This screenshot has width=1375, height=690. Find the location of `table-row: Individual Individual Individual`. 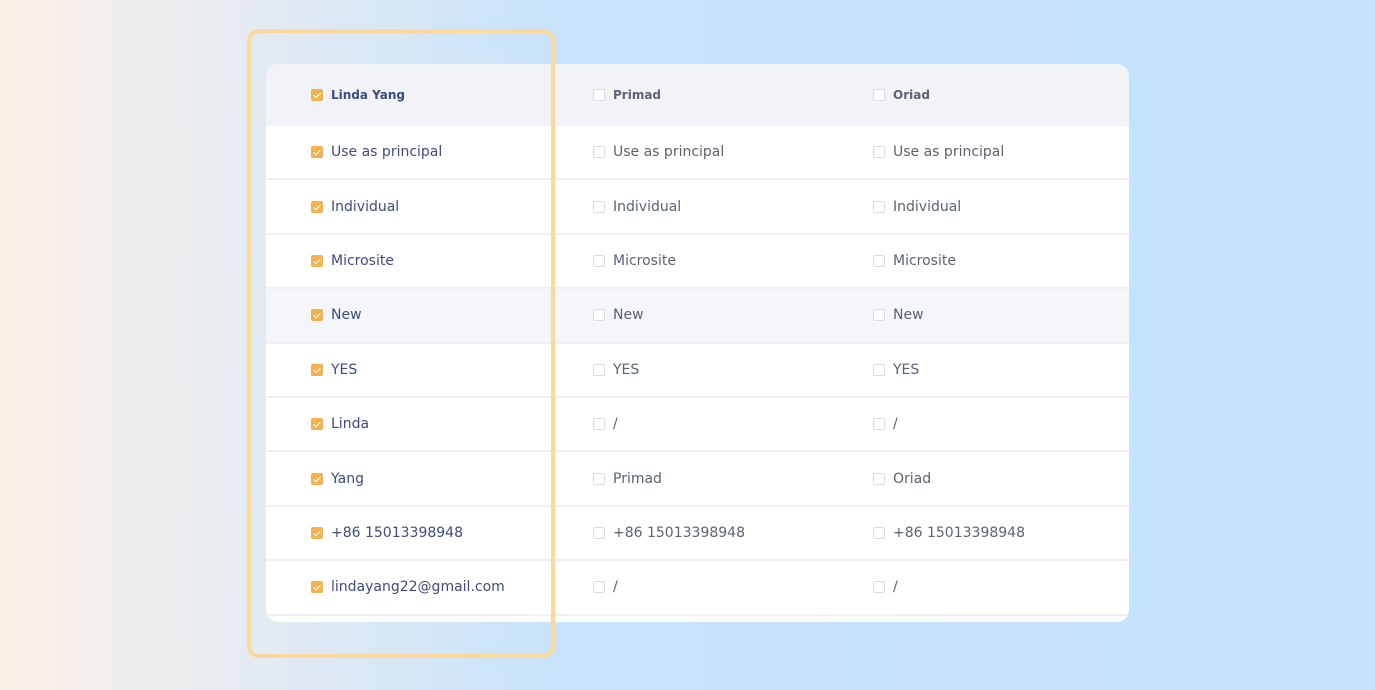

table-row: Individual Individual Individual is located at coordinates (697, 207).